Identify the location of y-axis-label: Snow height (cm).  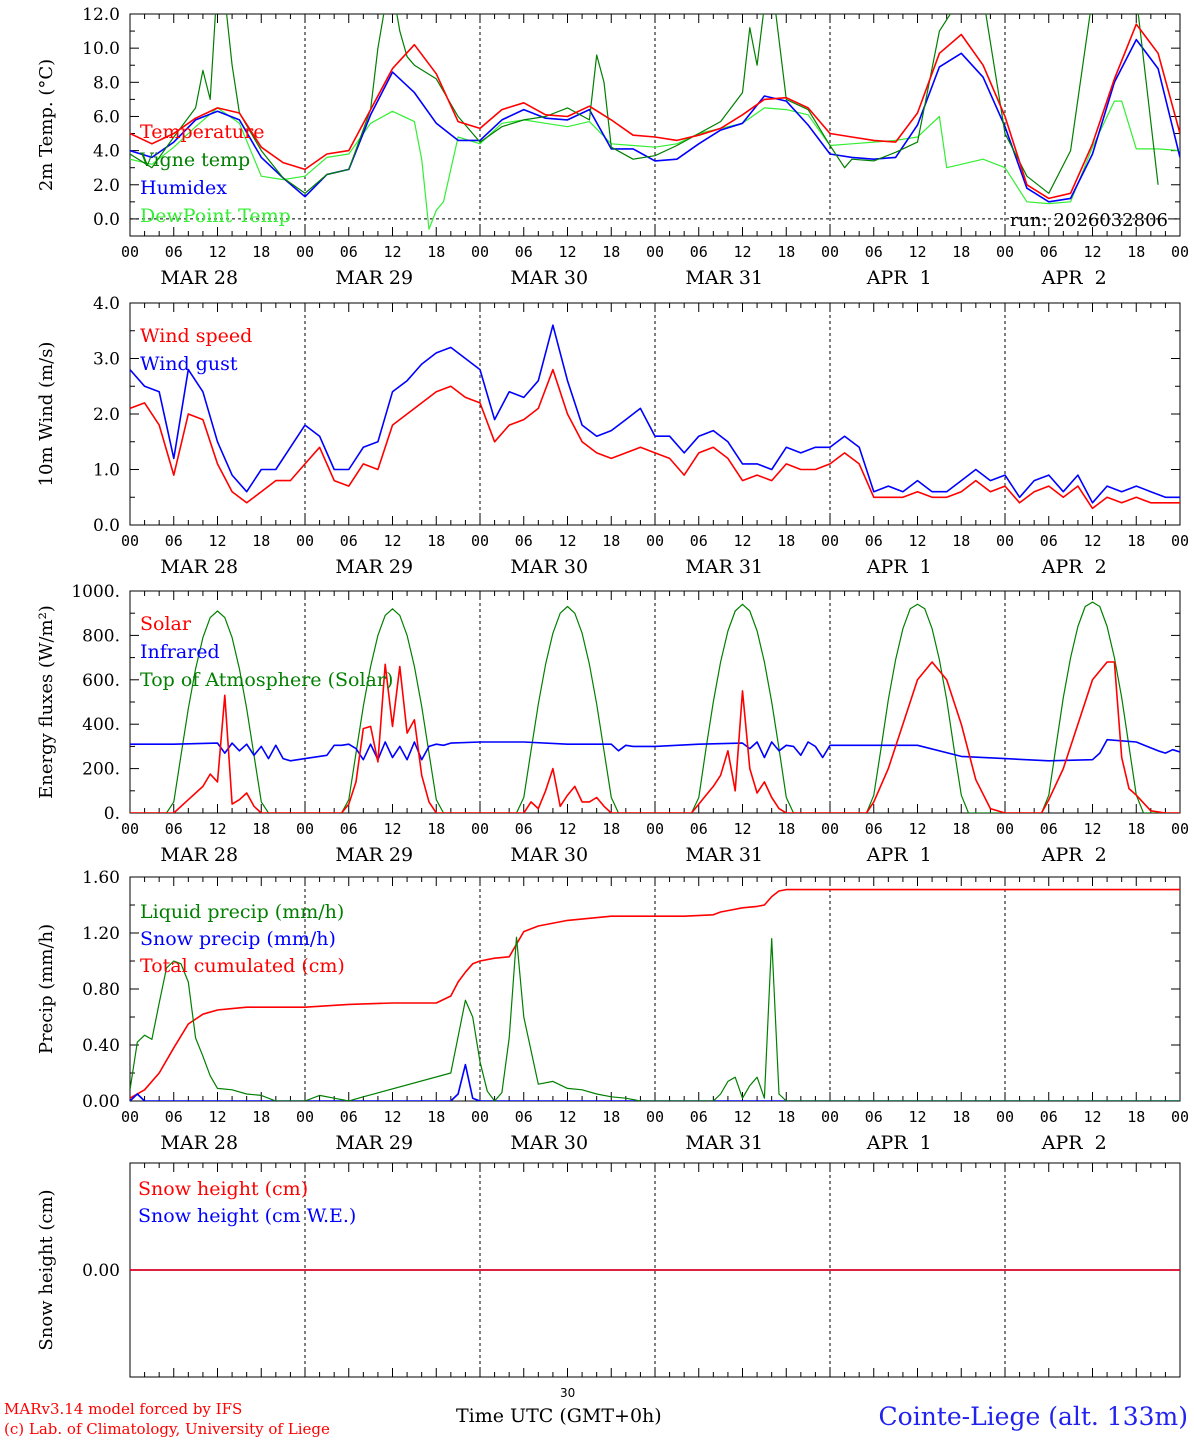
(46, 1269).